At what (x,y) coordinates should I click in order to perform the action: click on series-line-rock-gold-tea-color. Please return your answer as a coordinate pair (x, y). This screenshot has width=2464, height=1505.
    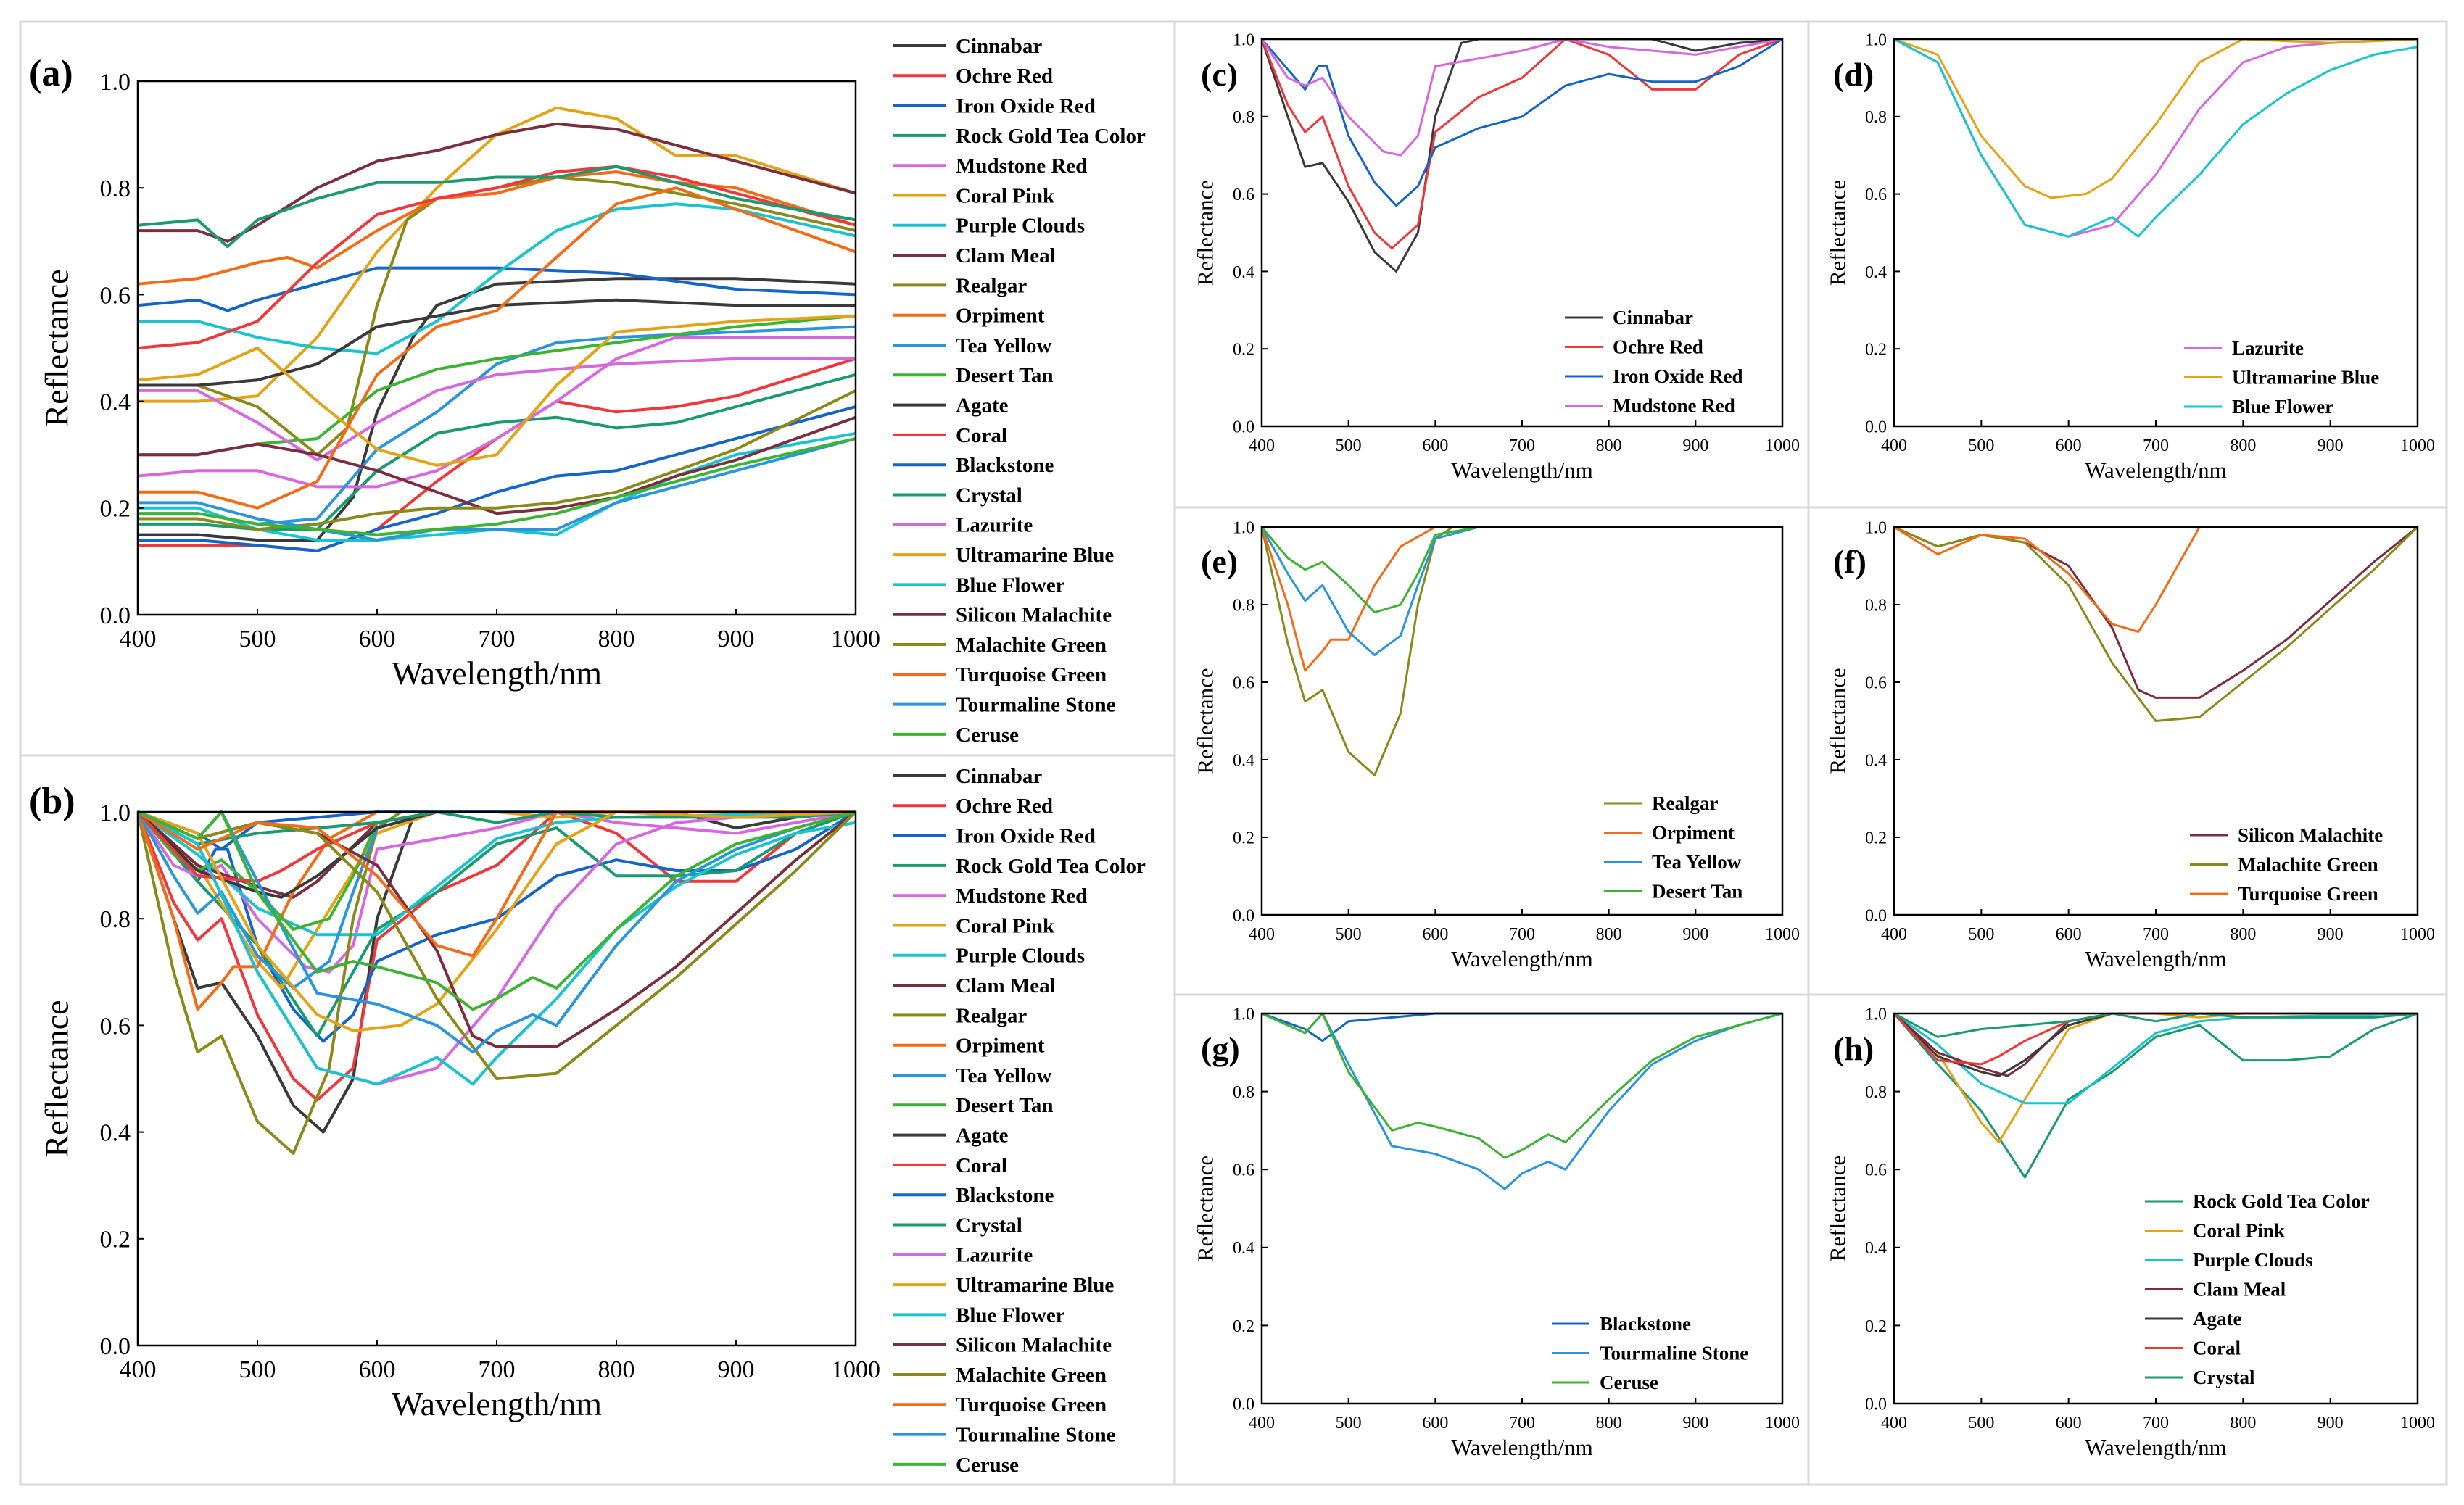
    Looking at the image, I should click on (2156, 1095).